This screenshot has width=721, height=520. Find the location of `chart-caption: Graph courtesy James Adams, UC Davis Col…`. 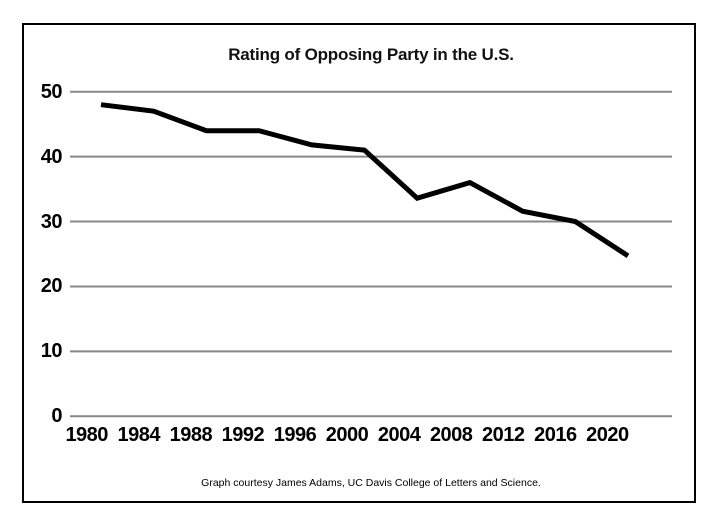

chart-caption: Graph courtesy James Adams, UC Davis Col… is located at coordinates (371, 483).